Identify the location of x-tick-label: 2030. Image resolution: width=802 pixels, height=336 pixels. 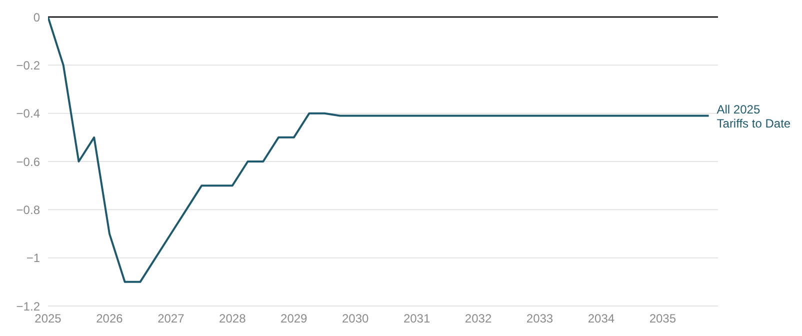
(356, 319).